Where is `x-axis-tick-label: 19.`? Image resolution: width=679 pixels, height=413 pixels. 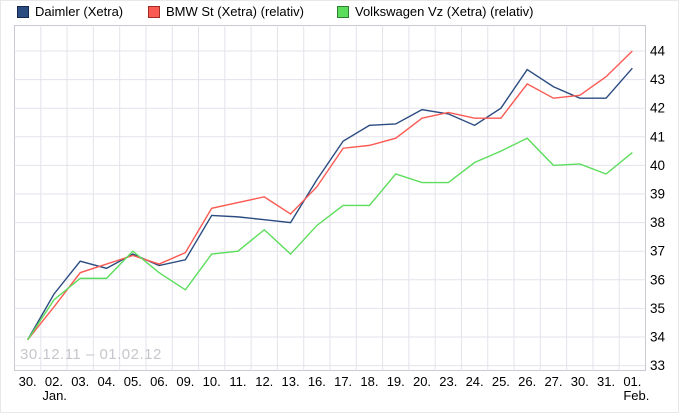
x-axis-tick-label: 19. is located at coordinates (396, 381).